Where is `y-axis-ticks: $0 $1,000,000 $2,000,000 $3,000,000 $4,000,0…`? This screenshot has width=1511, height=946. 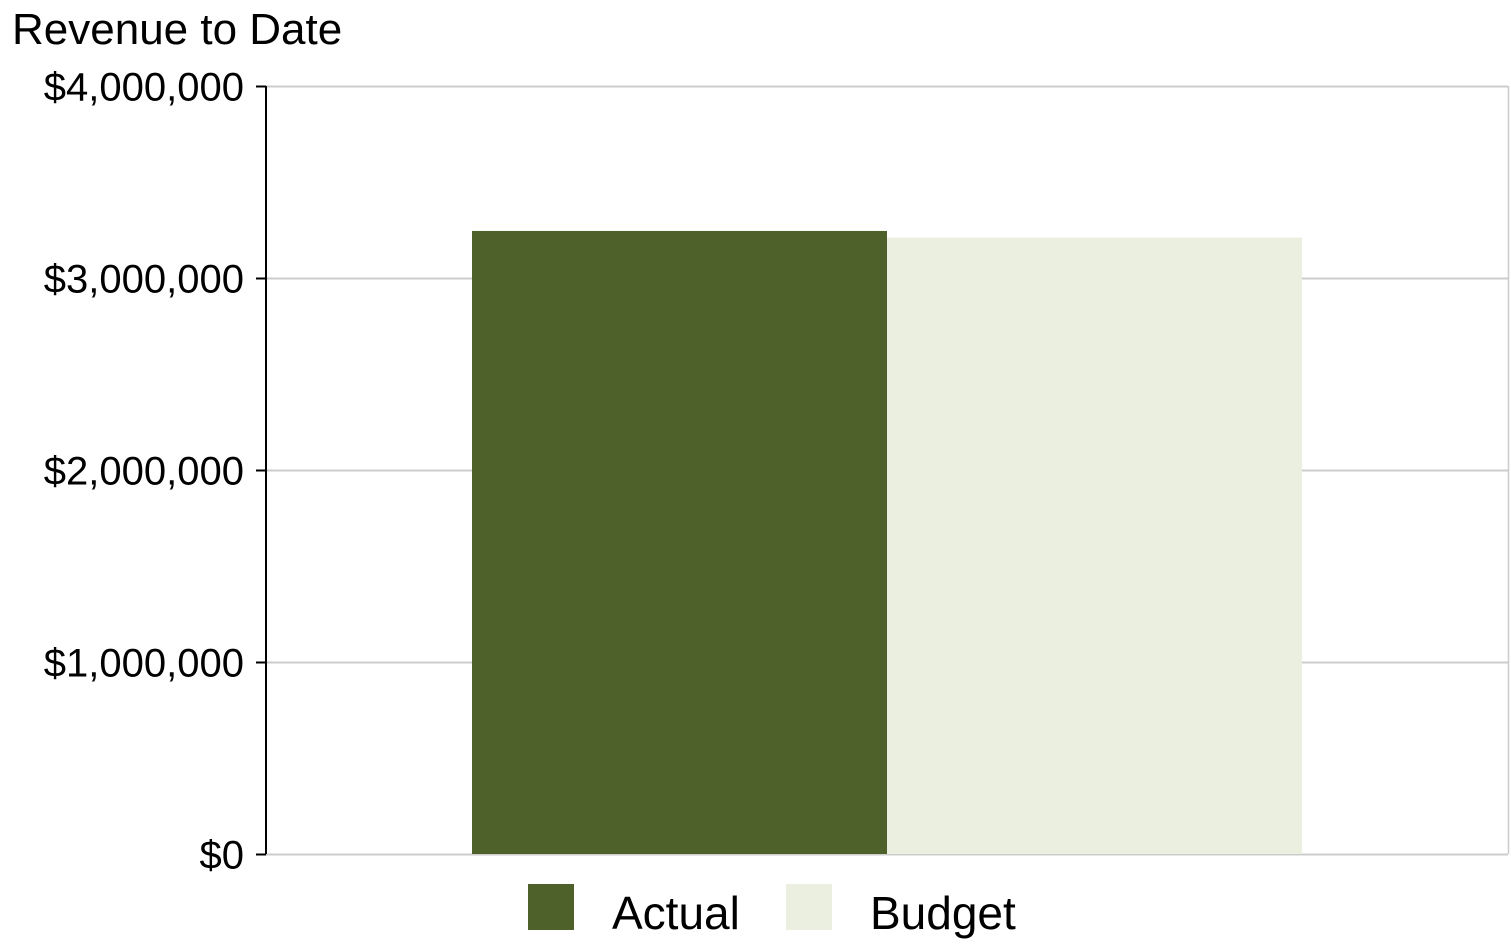 y-axis-ticks: $0 $1,000,000 $2,000,000 $3,000,000 $4,000,0… is located at coordinates (155, 472).